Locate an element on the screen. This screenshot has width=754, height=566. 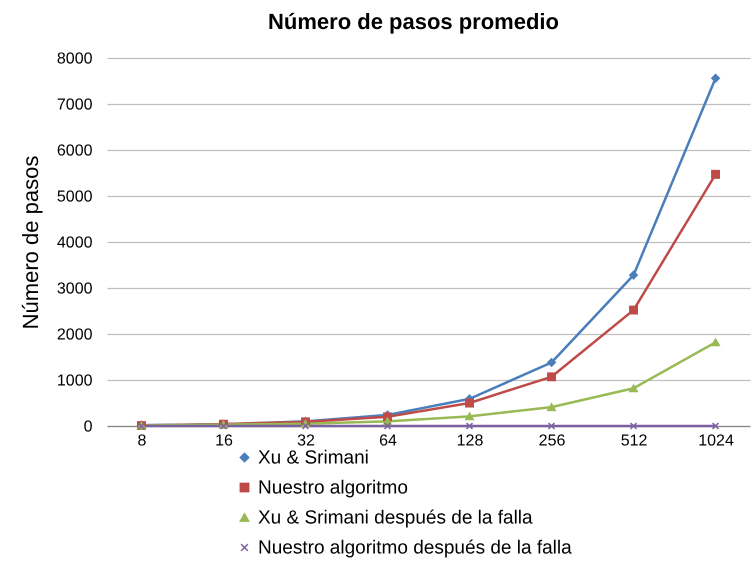
x-tick-label: 32 is located at coordinates (306, 441).